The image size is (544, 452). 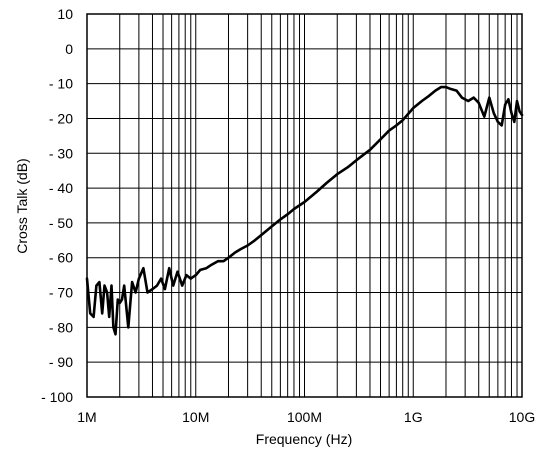 What do you see at coordinates (22, 205) in the screenshot?
I see `y-axis-title: Cross Talk (dB)` at bounding box center [22, 205].